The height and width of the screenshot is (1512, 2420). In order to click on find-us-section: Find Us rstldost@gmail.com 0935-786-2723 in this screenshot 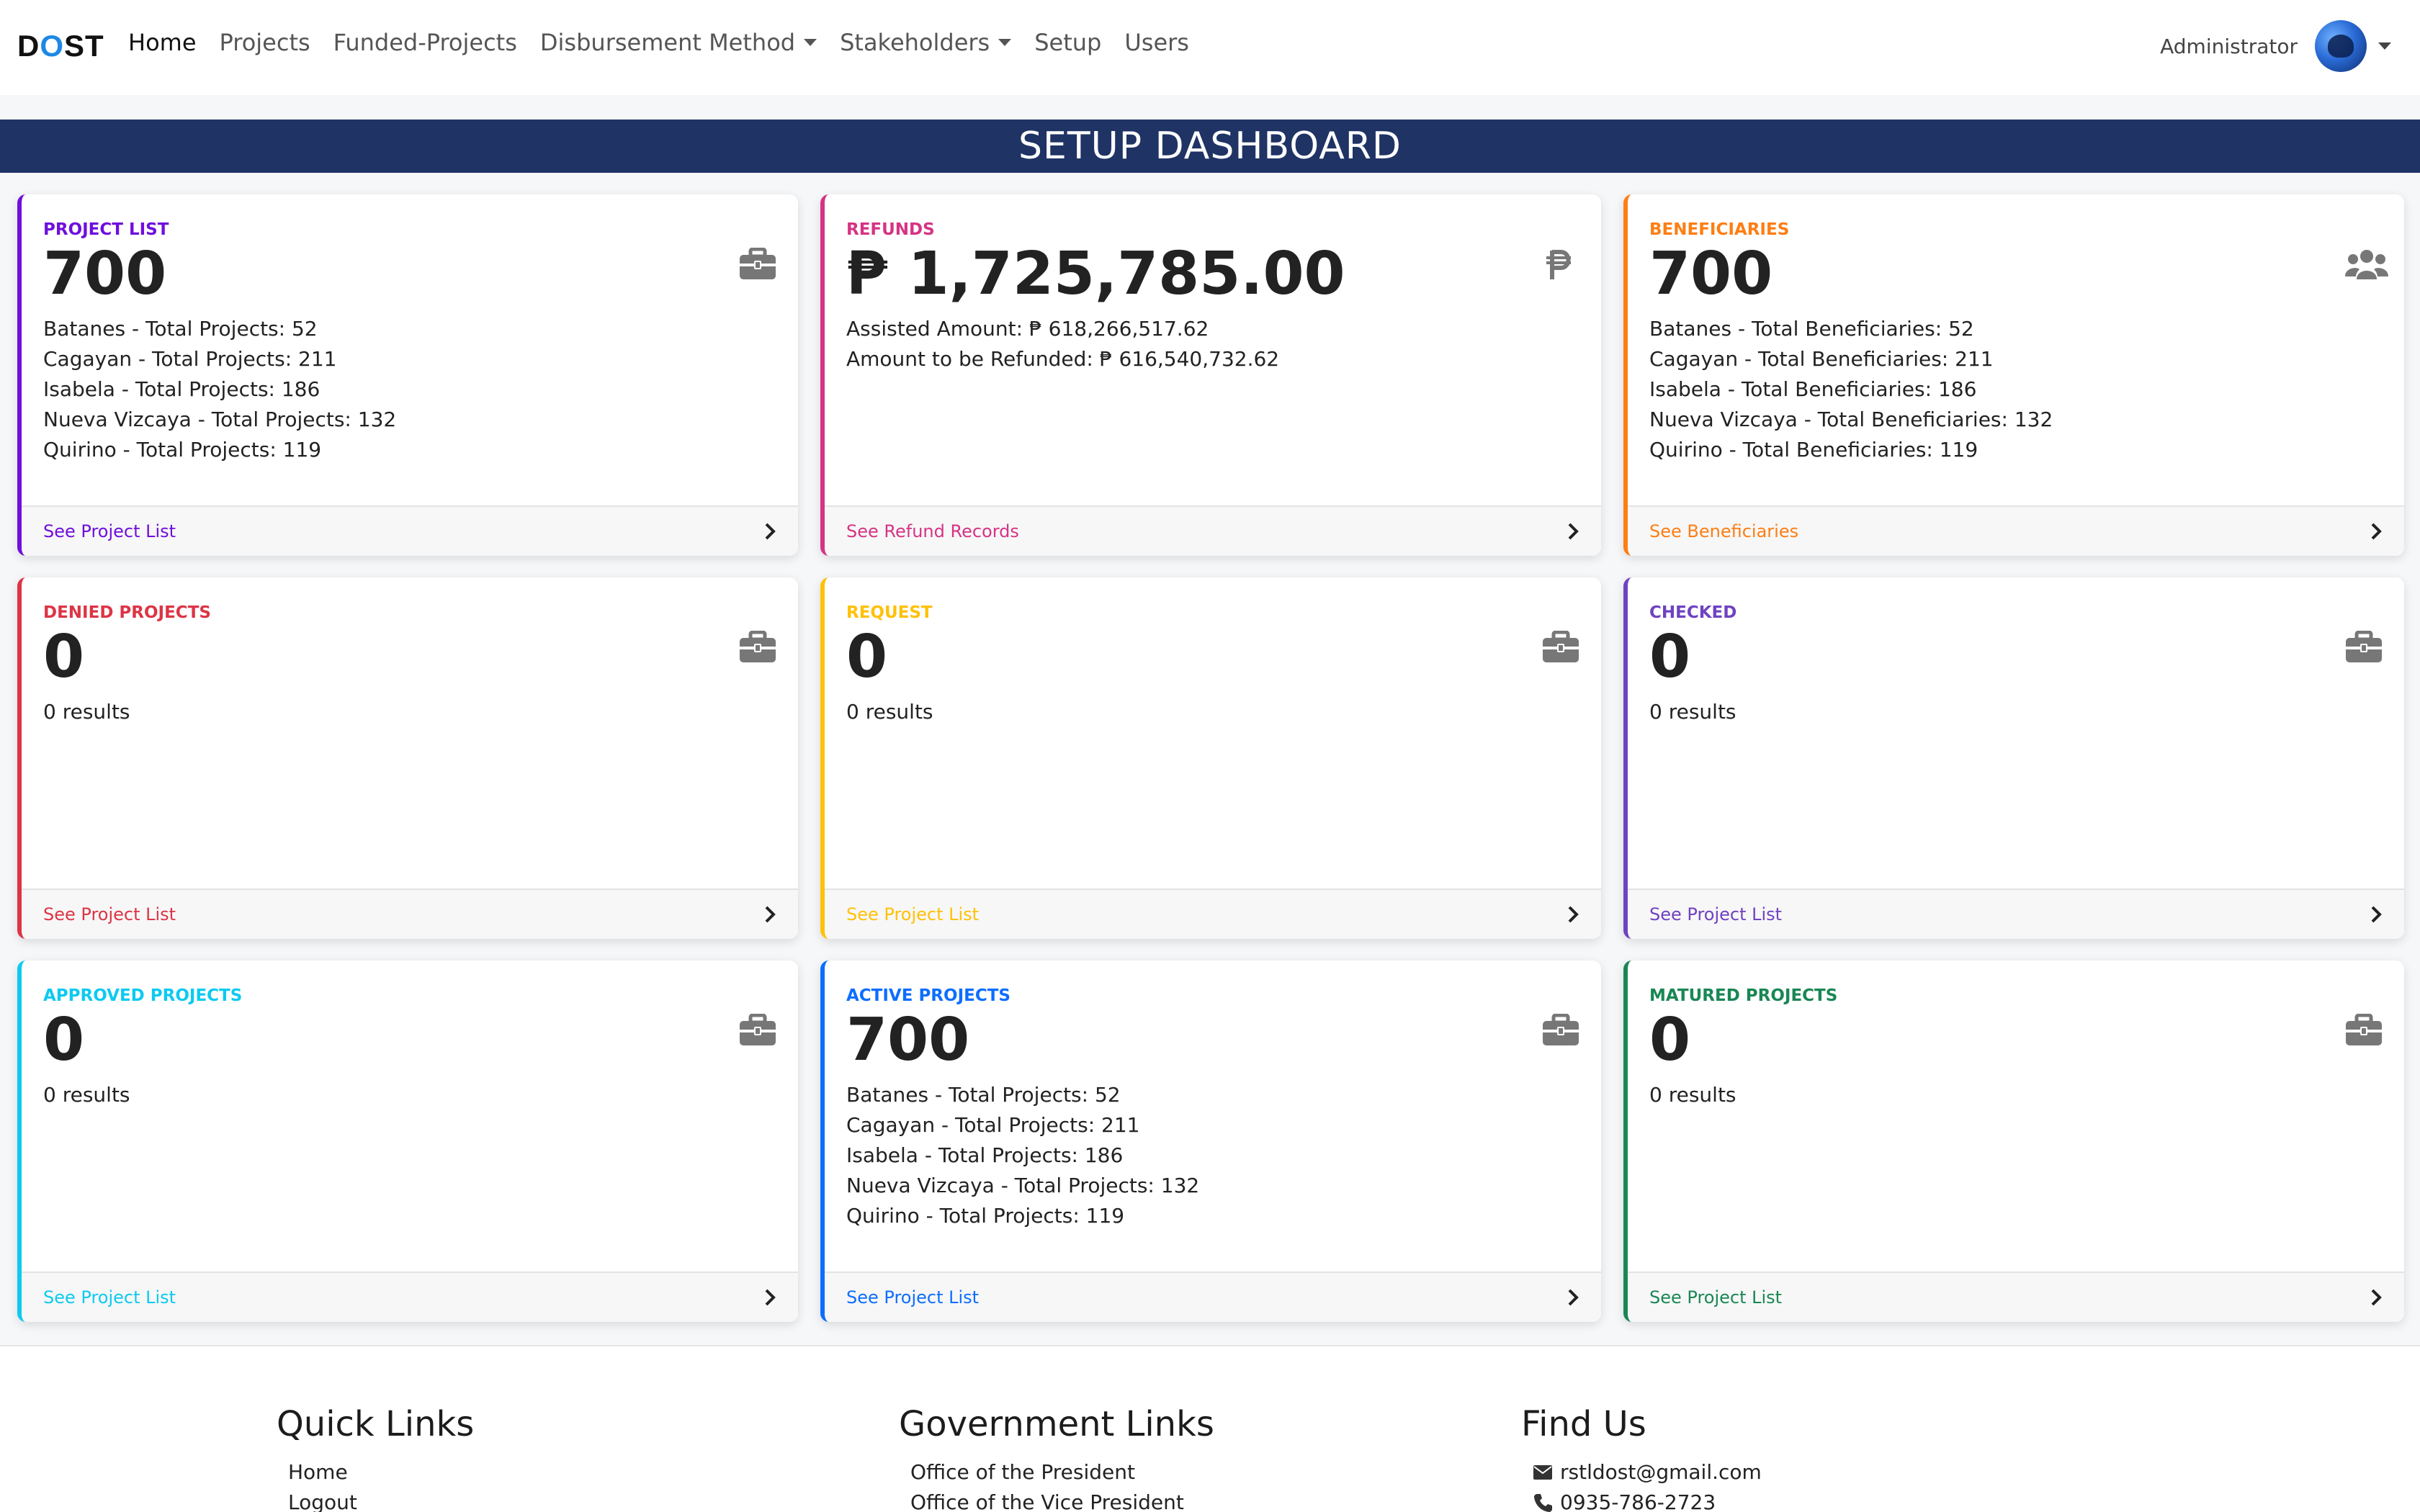, I will do `click(1642, 1458)`.